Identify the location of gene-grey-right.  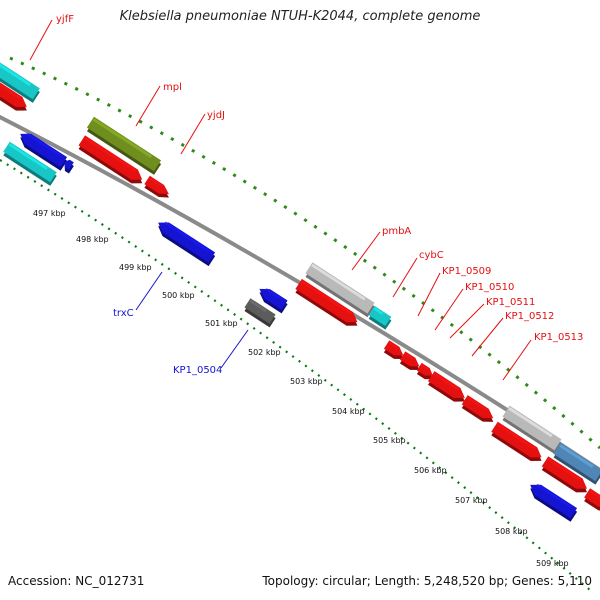
(532, 429).